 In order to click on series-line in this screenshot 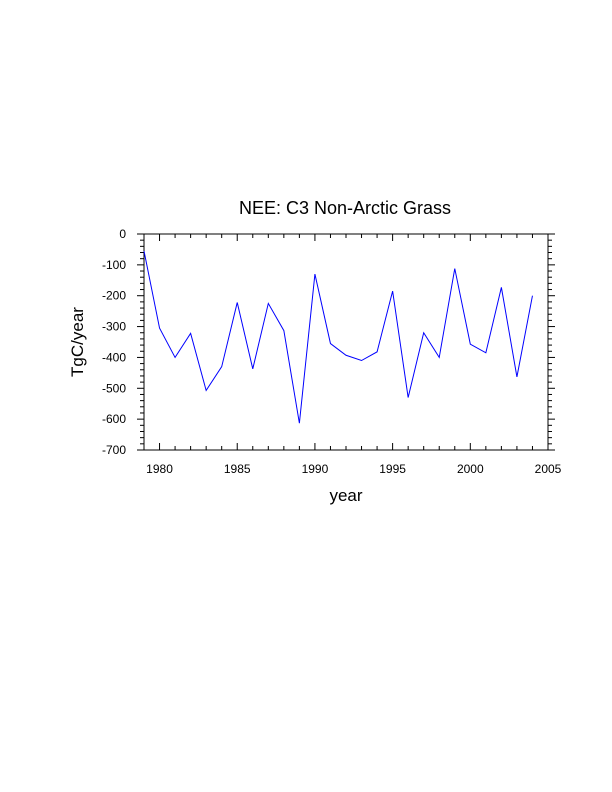, I will do `click(338, 337)`.